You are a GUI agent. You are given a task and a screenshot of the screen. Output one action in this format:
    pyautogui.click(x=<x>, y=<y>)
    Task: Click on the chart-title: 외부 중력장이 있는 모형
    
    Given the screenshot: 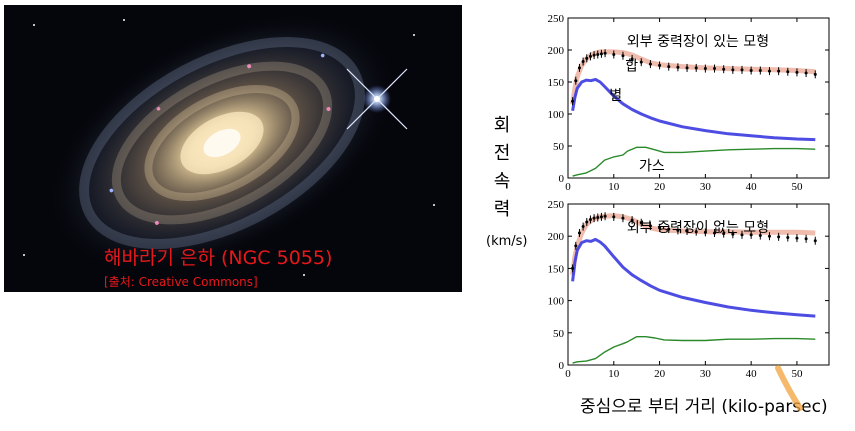 What is the action you would take?
    pyautogui.click(x=698, y=42)
    